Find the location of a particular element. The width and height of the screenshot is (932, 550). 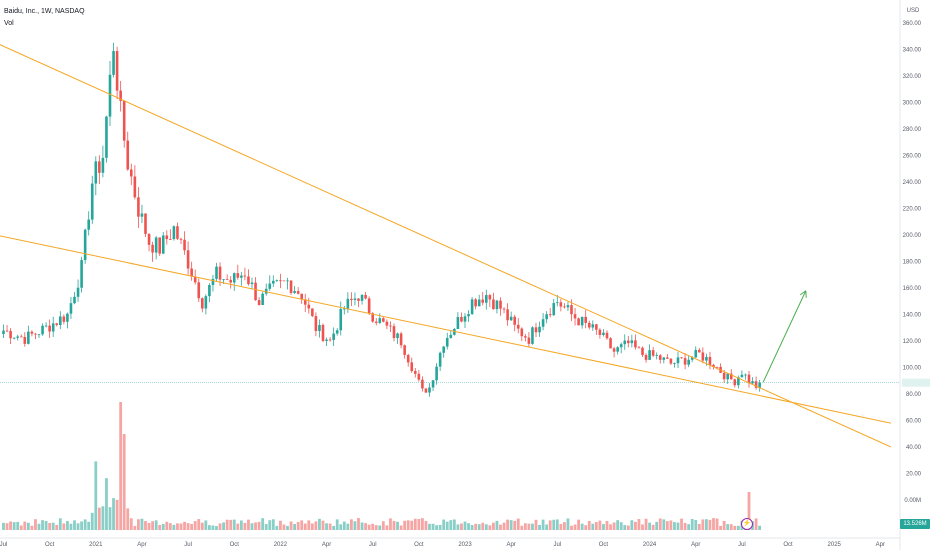

lightning-icon: ⚡ is located at coordinates (747, 524).